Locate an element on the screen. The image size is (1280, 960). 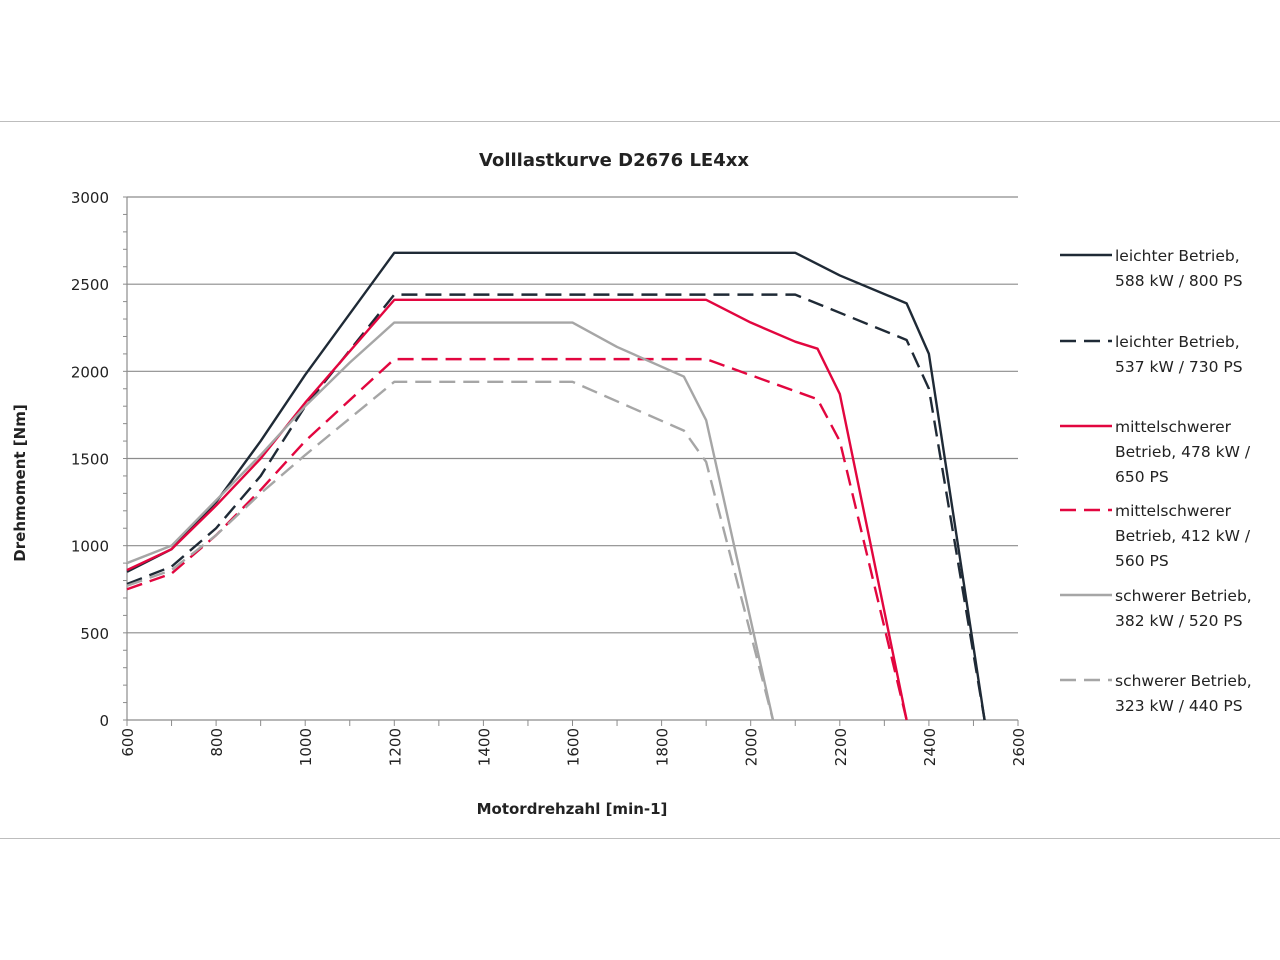
y-tick-label: 2000 is located at coordinates (90, 372).